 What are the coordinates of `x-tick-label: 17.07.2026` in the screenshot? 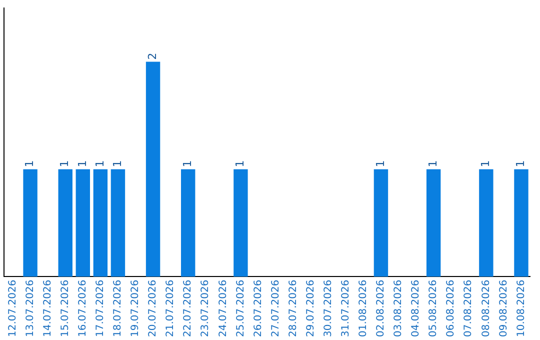 It's located at (100, 309).